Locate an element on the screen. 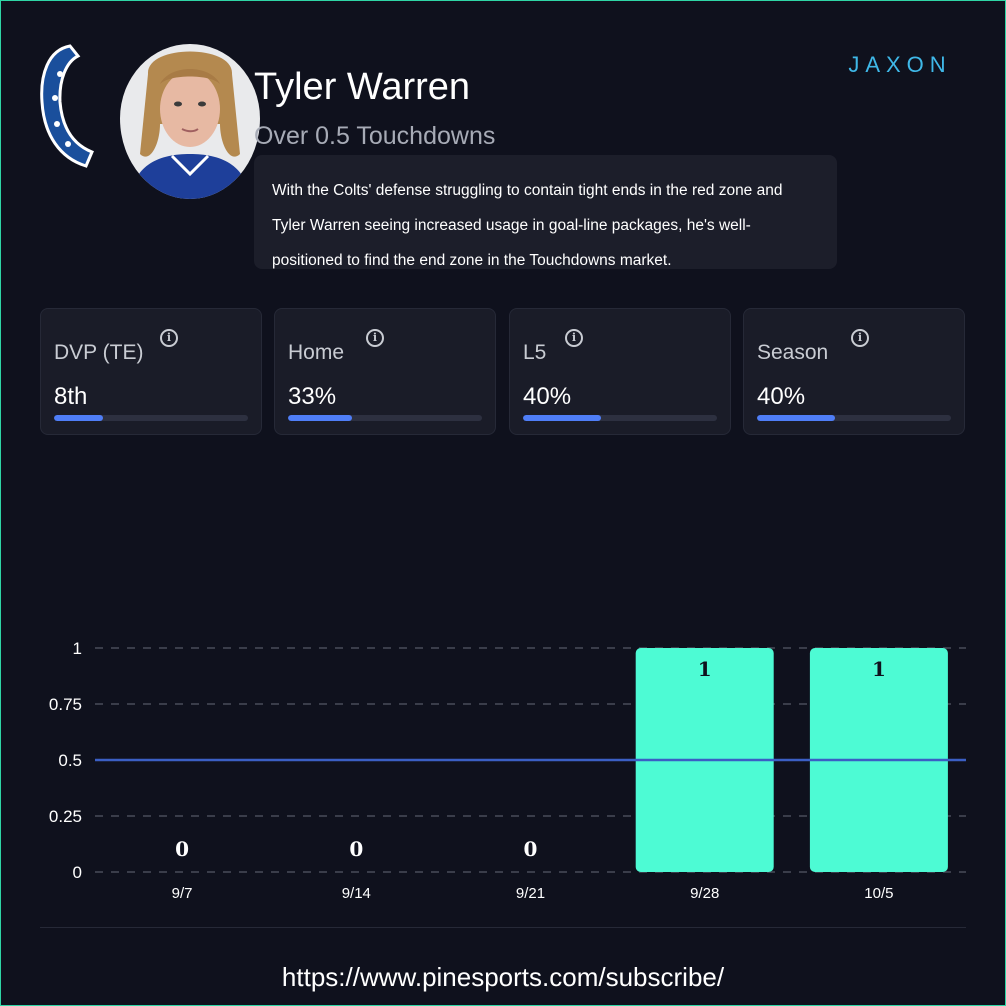 The height and width of the screenshot is (1006, 1006). brand-logo-text: JAXON is located at coordinates (899, 64).